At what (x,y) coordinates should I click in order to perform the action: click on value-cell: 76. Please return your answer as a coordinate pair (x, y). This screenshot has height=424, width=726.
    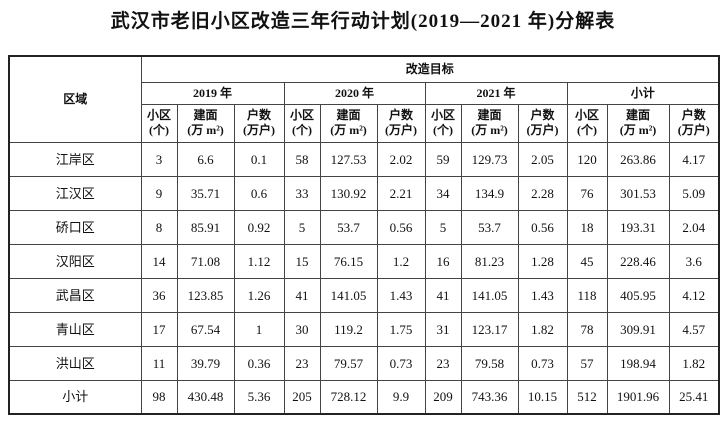
    Looking at the image, I should click on (587, 193).